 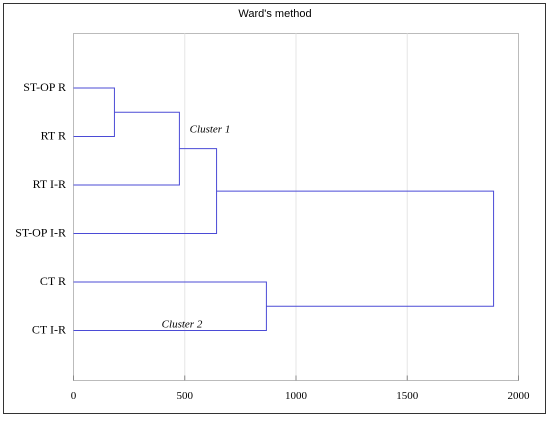 What do you see at coordinates (210, 130) in the screenshot?
I see `annotation: Cluster 1` at bounding box center [210, 130].